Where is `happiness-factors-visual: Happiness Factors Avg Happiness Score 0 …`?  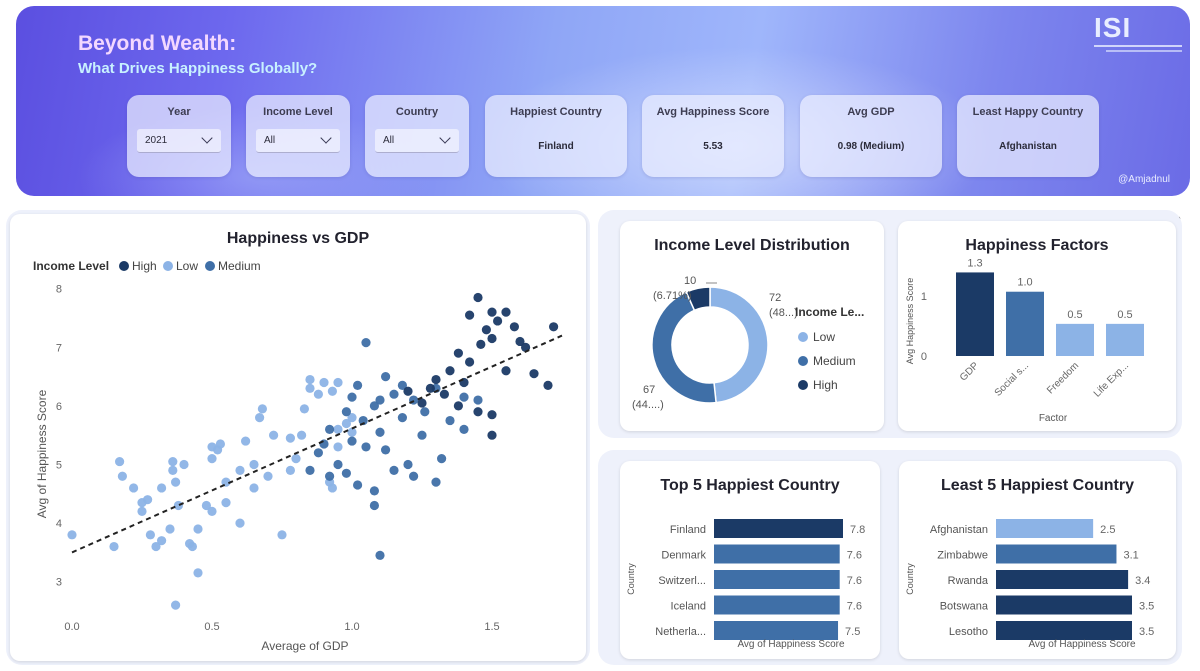
happiness-factors-visual: Happiness Factors Avg Happiness Score 0 … is located at coordinates (1037, 326).